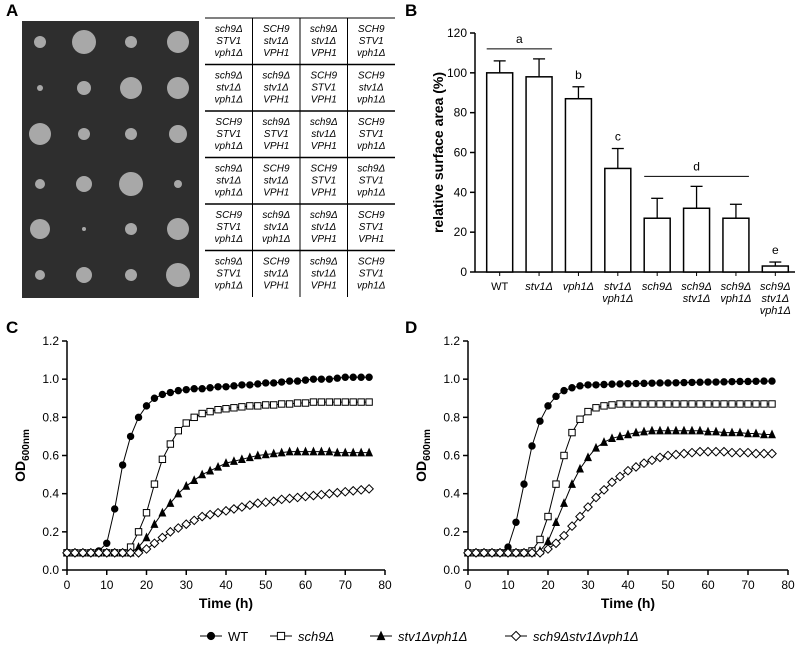  What do you see at coordinates (238, 636) in the screenshot?
I see `legend-label: WT` at bounding box center [238, 636].